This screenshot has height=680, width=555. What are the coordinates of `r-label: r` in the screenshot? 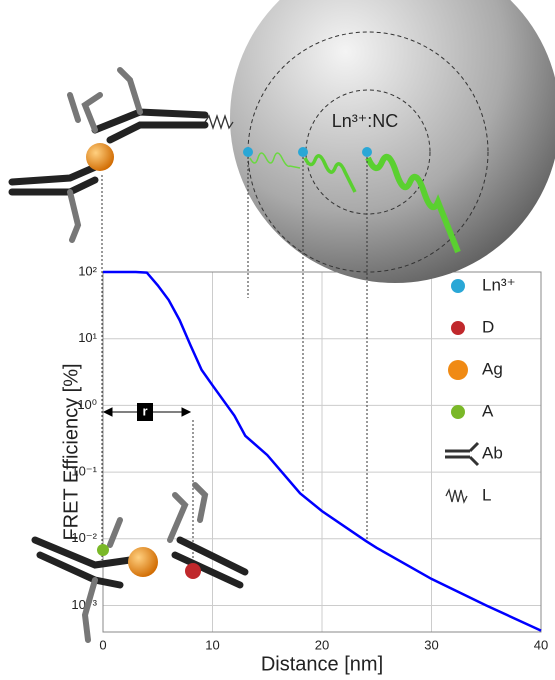 It's located at (144, 410).